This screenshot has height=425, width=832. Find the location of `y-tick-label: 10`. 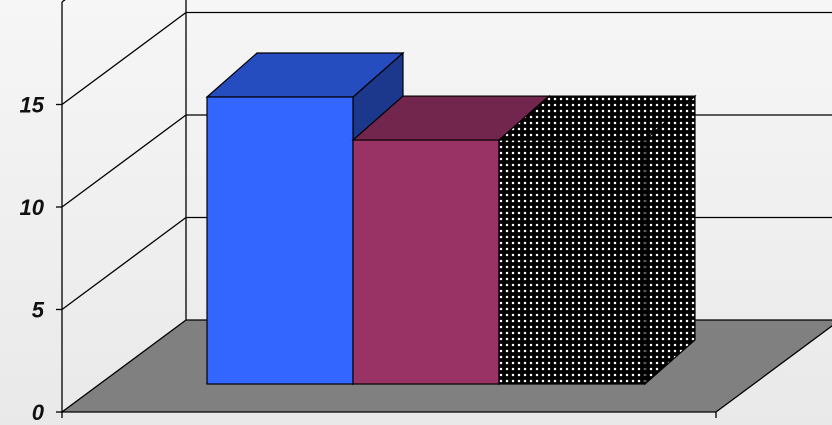

y-tick-label: 10 is located at coordinates (32, 207).